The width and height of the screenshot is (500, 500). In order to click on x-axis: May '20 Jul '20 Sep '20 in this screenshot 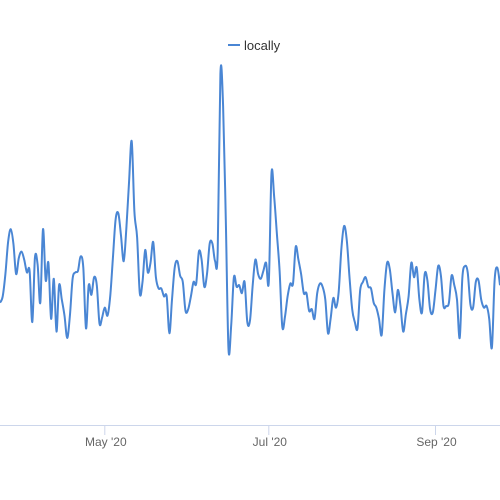, I will do `click(271, 437)`.